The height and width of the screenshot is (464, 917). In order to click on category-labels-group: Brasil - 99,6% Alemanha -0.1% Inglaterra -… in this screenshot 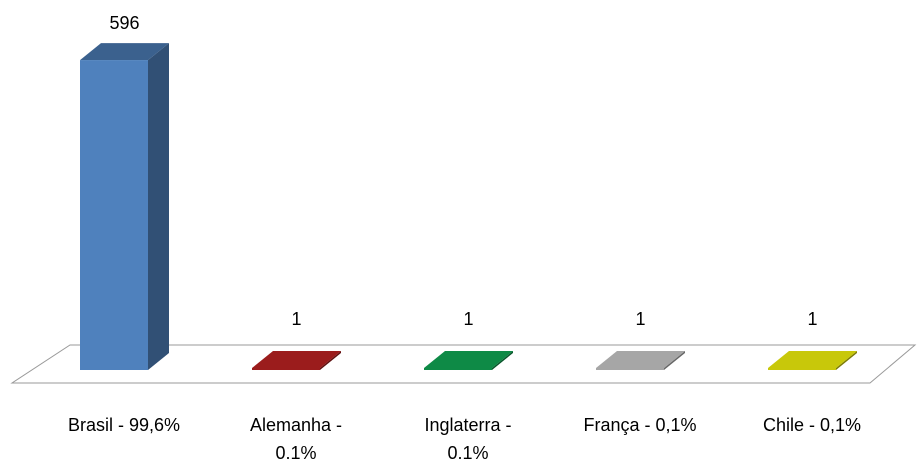, I will do `click(464, 439)`.